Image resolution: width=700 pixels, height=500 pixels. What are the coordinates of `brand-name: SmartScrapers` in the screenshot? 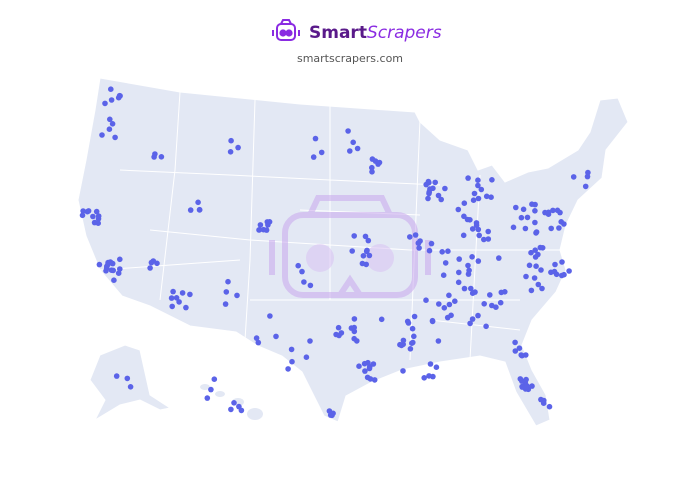 It's located at (375, 33).